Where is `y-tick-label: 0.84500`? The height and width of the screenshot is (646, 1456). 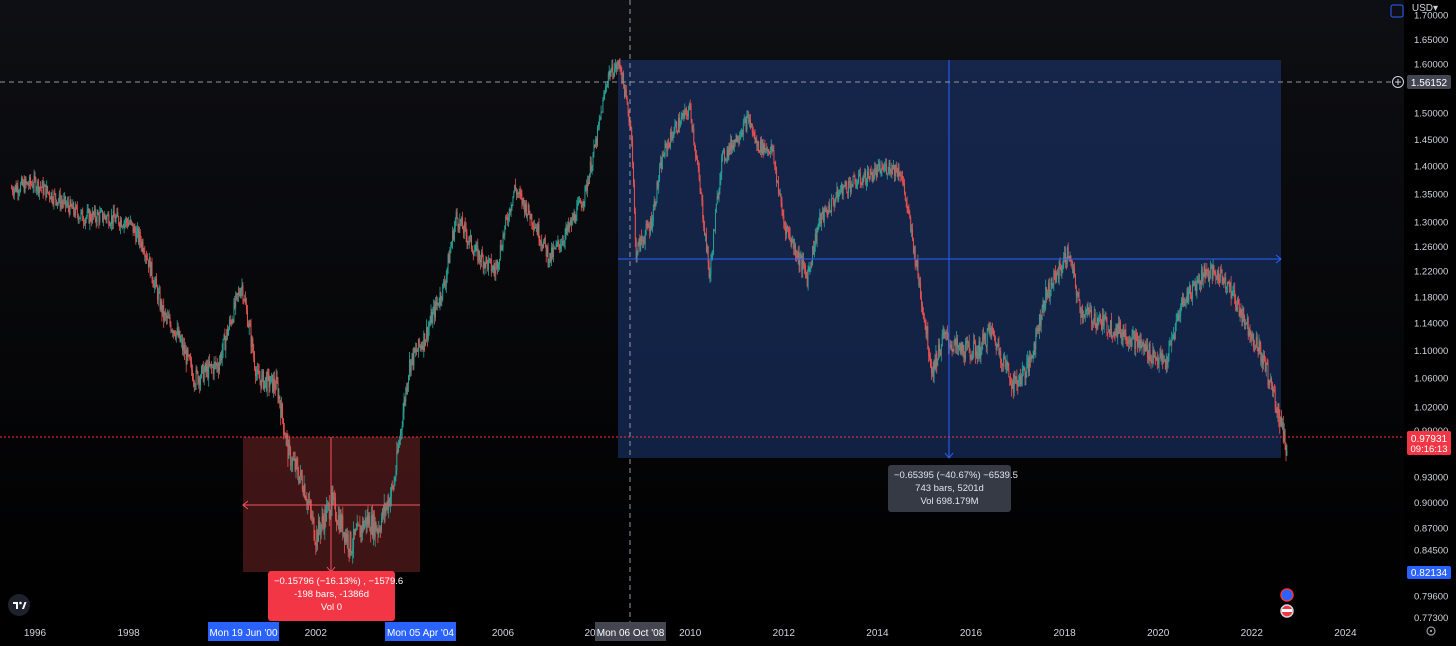
y-tick-label: 0.84500 is located at coordinates (1431, 551).